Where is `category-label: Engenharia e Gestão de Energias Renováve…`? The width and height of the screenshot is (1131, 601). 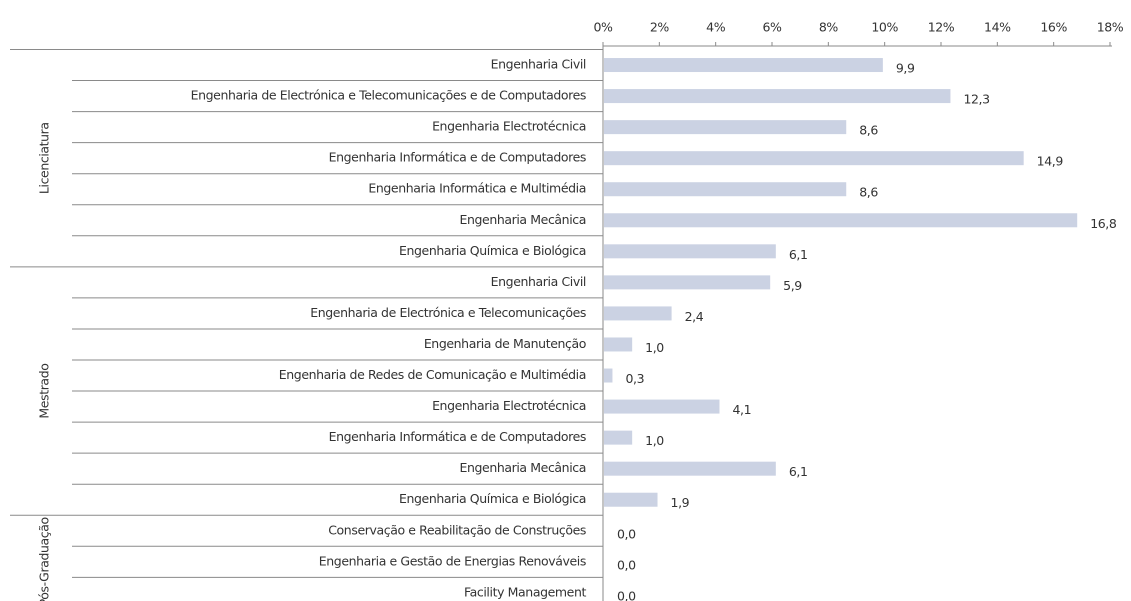 category-label: Engenharia e Gestão de Energias Renováve… is located at coordinates (452, 560).